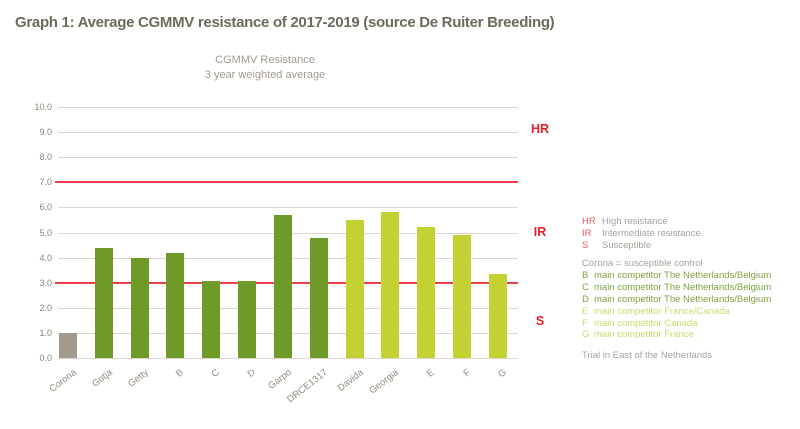 Image resolution: width=800 pixels, height=429 pixels. What do you see at coordinates (651, 234) in the screenshot?
I see `legend-label: Intermediate resistance` at bounding box center [651, 234].